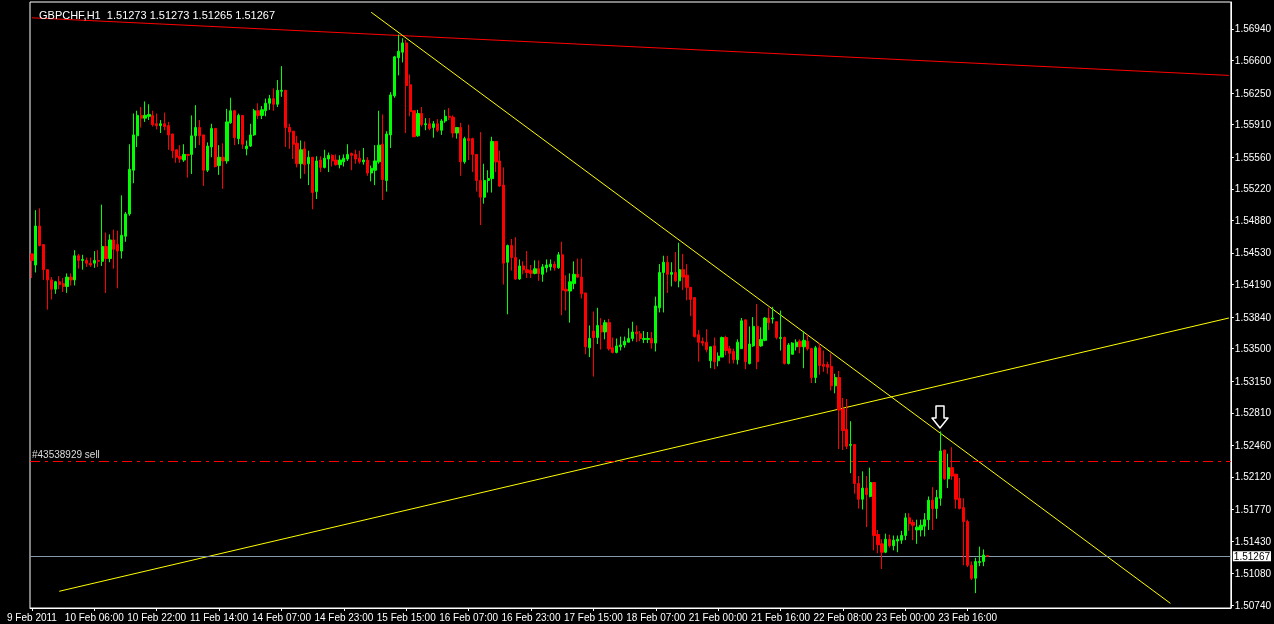 The image size is (1274, 624). What do you see at coordinates (157, 14) in the screenshot?
I see `text: GBPCHF,H1 1.51273 1.51273 1.51265 1.51267` at bounding box center [157, 14].